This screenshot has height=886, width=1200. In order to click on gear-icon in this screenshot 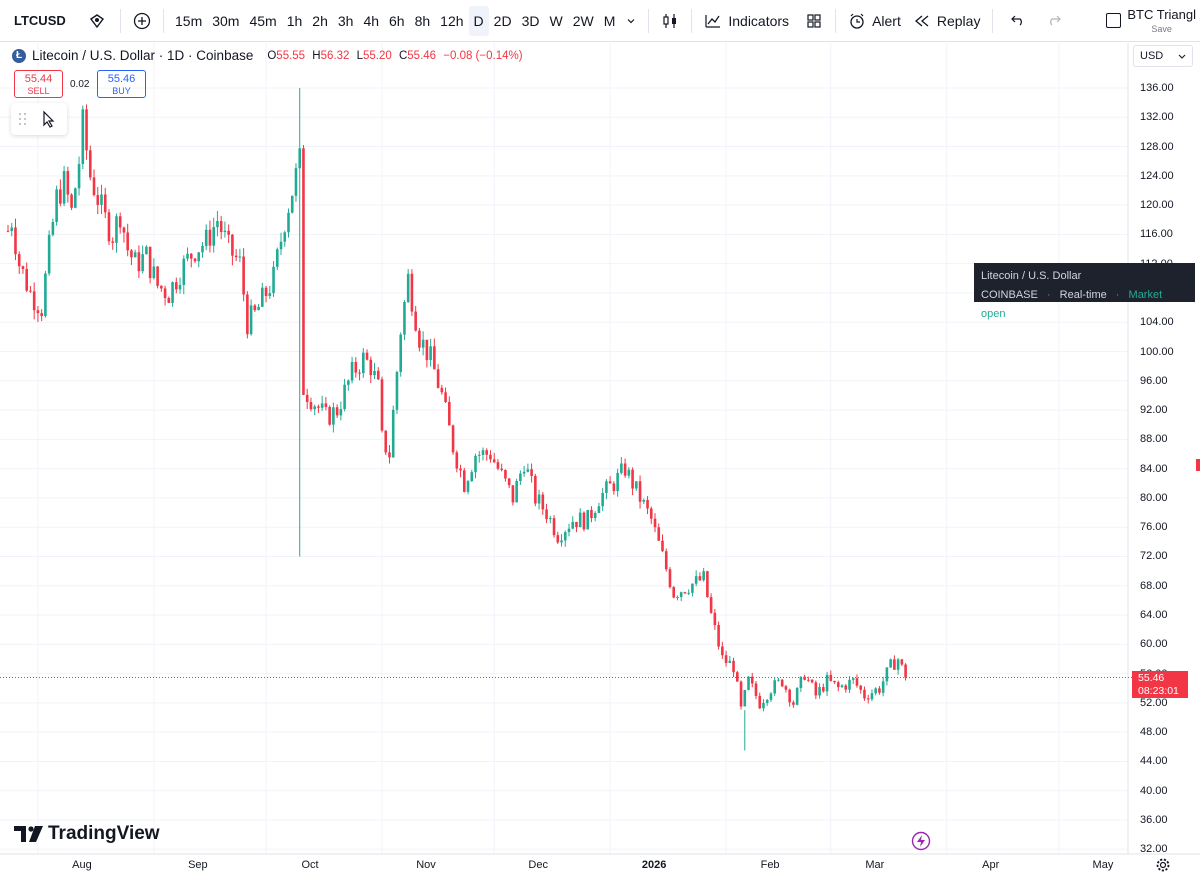, I will do `click(1163, 865)`.